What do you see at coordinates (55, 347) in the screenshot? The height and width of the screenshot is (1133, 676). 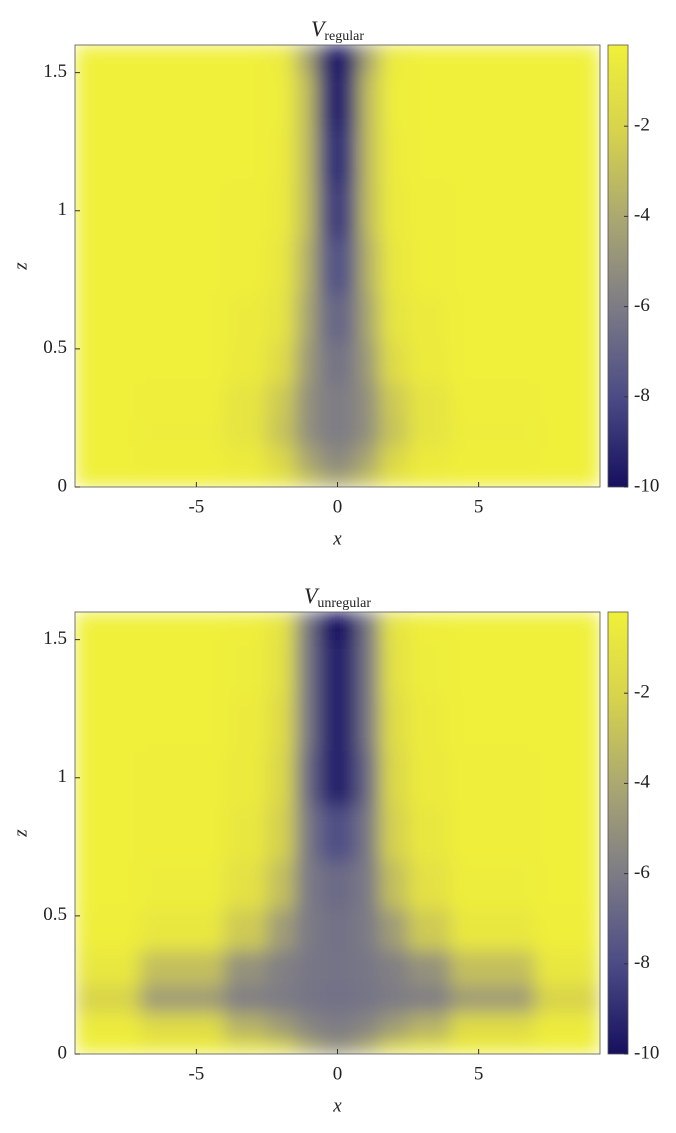 I see `y-tick-label: 0.5` at bounding box center [55, 347].